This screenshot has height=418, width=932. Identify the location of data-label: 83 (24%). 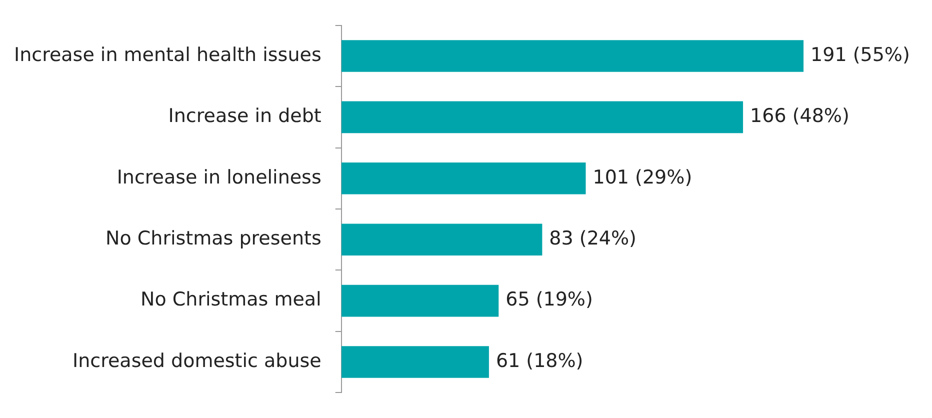
(592, 239).